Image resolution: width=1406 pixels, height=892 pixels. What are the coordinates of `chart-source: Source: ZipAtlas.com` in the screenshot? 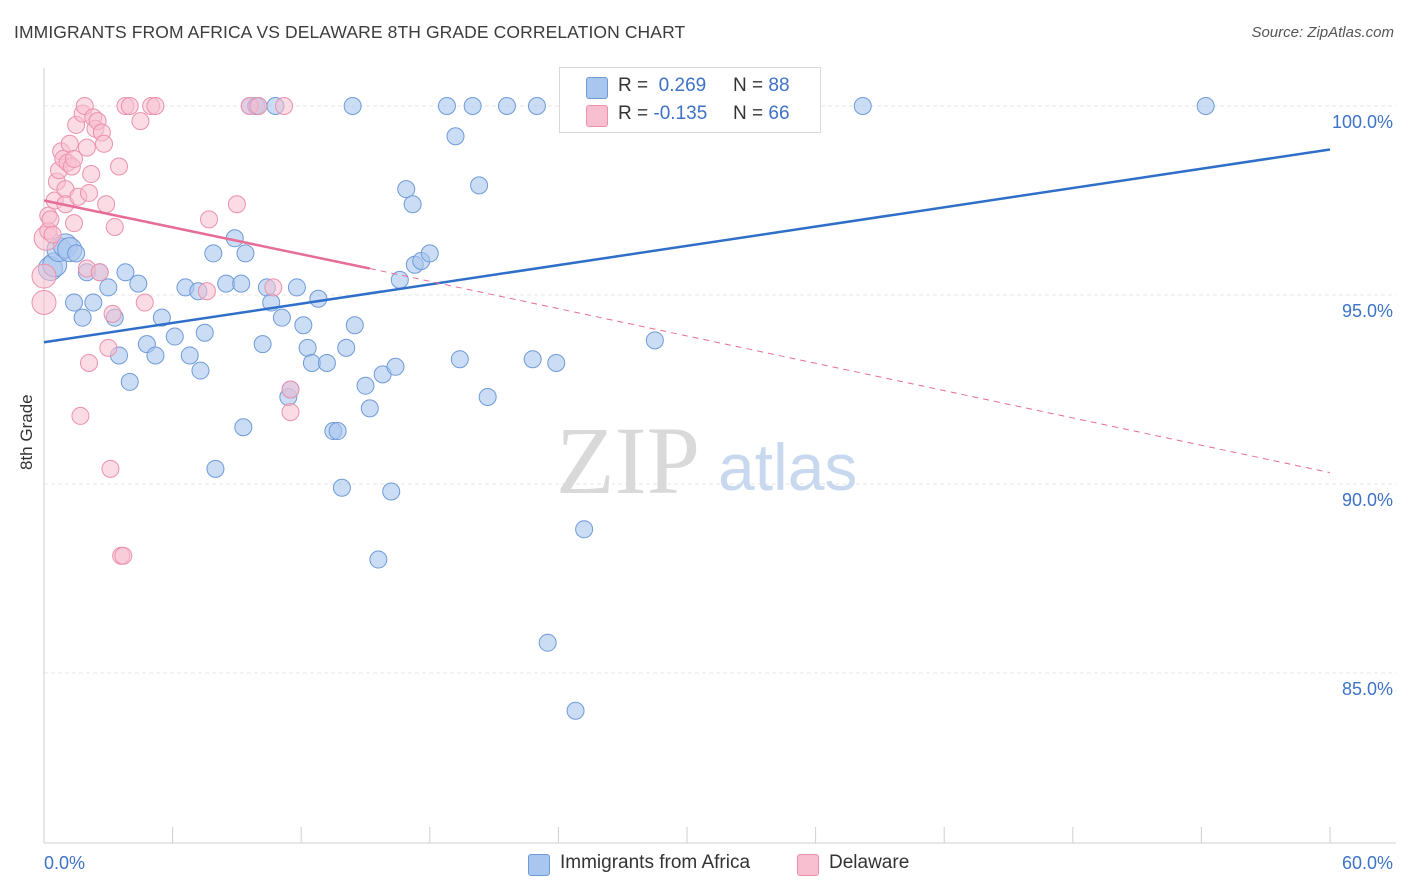 It's located at (1322, 32).